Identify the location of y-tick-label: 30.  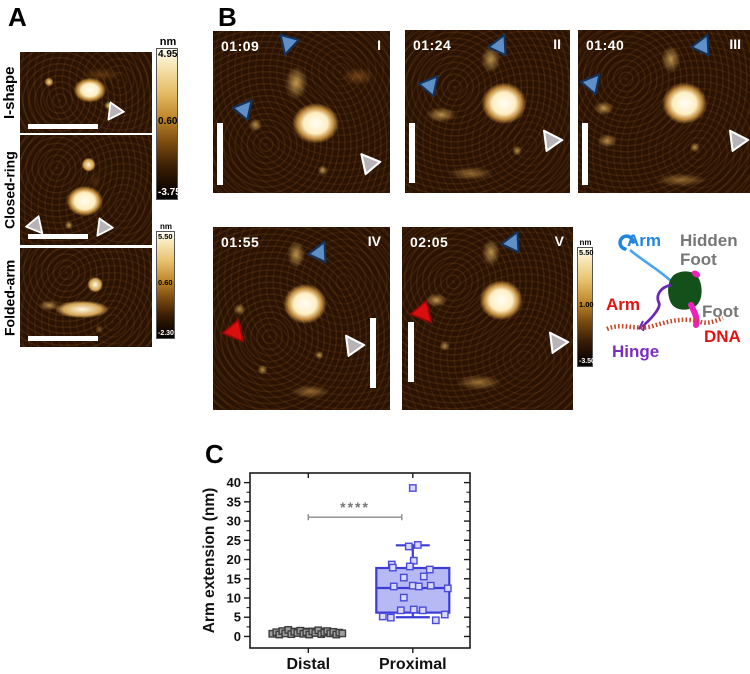
(234, 521).